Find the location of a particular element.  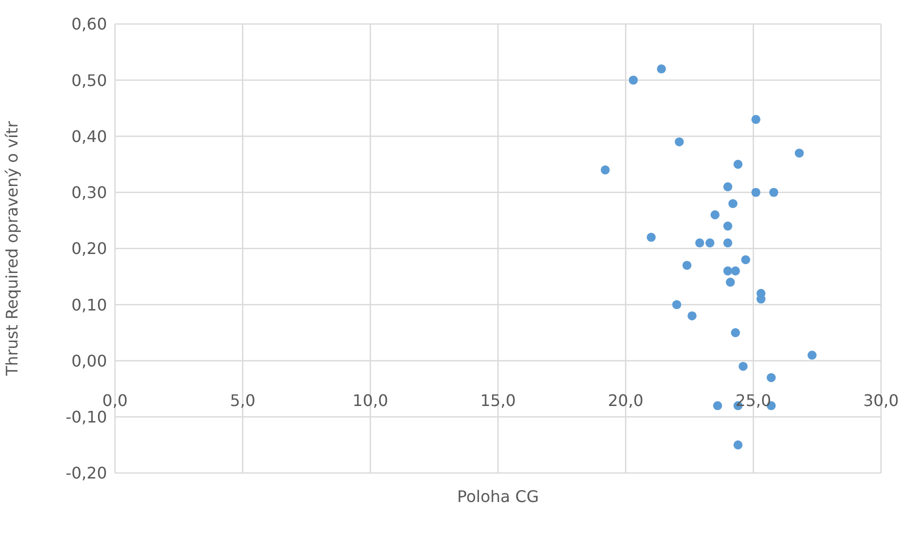

y-tick-label: 0,40 is located at coordinates (89, 136).